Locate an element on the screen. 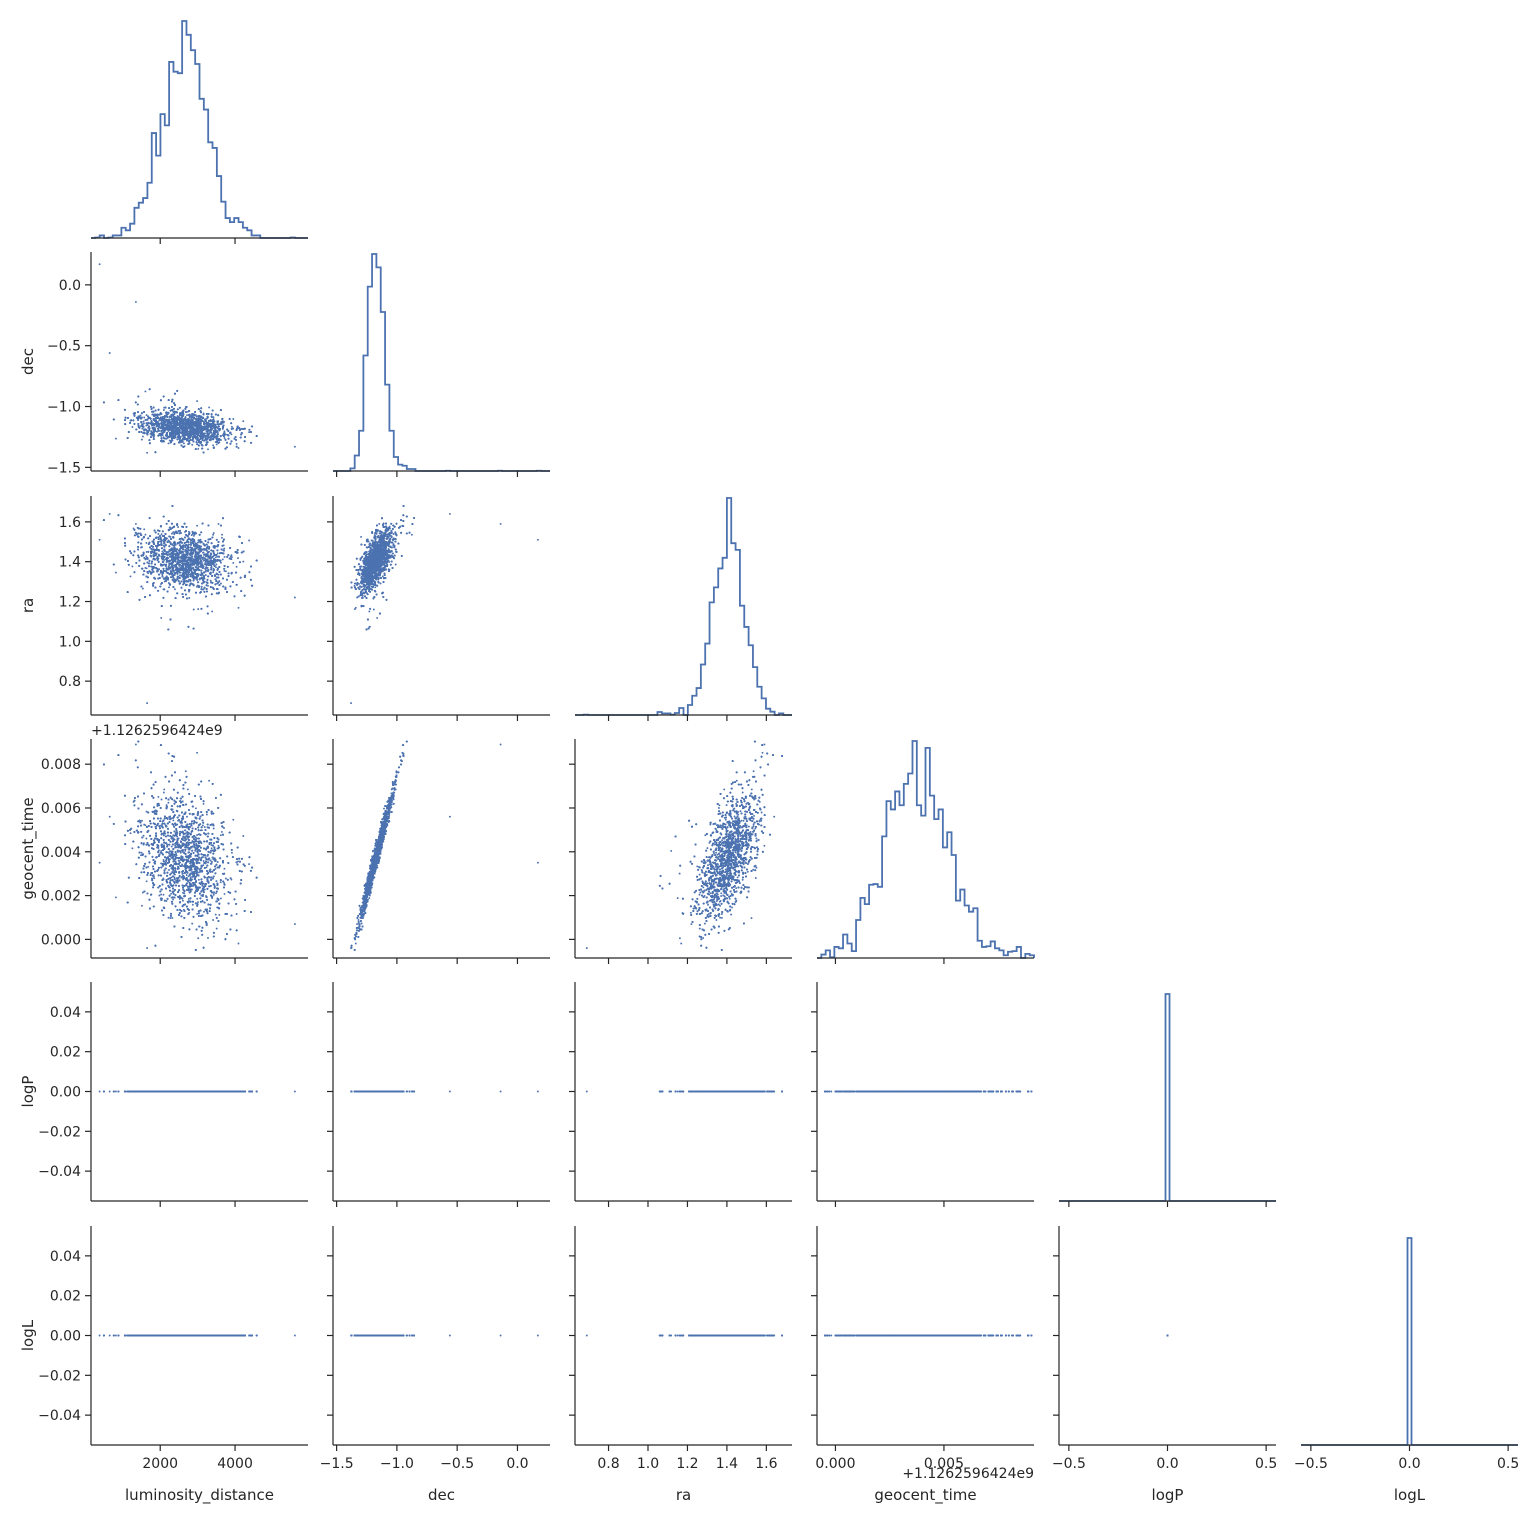  histogram-luminosity_distance is located at coordinates (199, 129).